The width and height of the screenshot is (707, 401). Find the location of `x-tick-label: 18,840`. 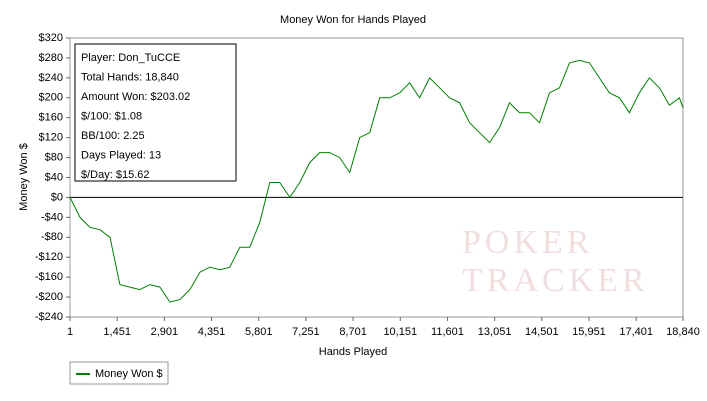

x-tick-label: 18,840 is located at coordinates (683, 332).